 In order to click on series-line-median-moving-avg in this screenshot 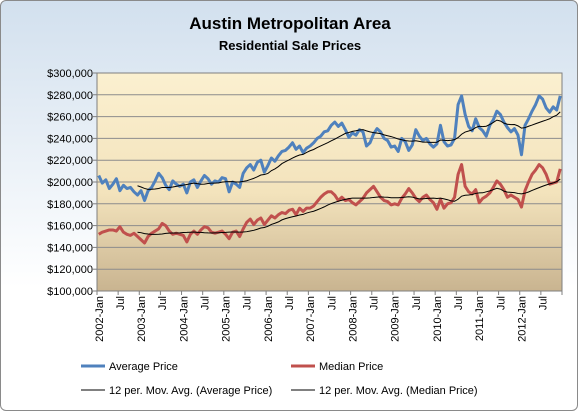, I will do `click(349, 206)`.